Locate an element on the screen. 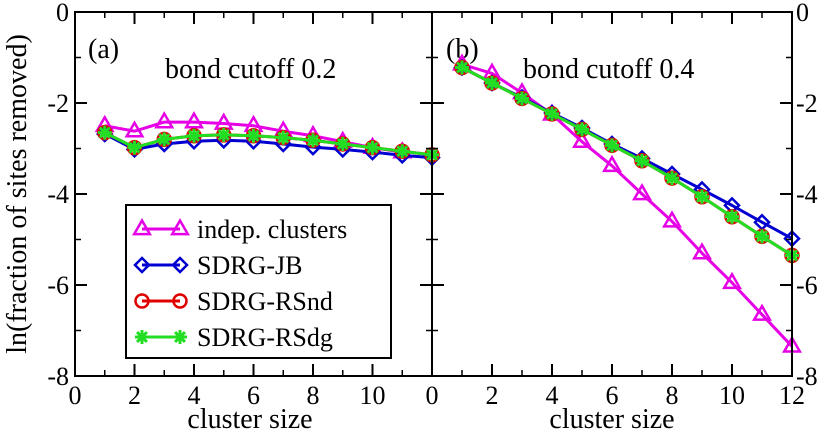 This screenshot has width=830, height=438. panel-a-indep-clusters-line is located at coordinates (253, 137).